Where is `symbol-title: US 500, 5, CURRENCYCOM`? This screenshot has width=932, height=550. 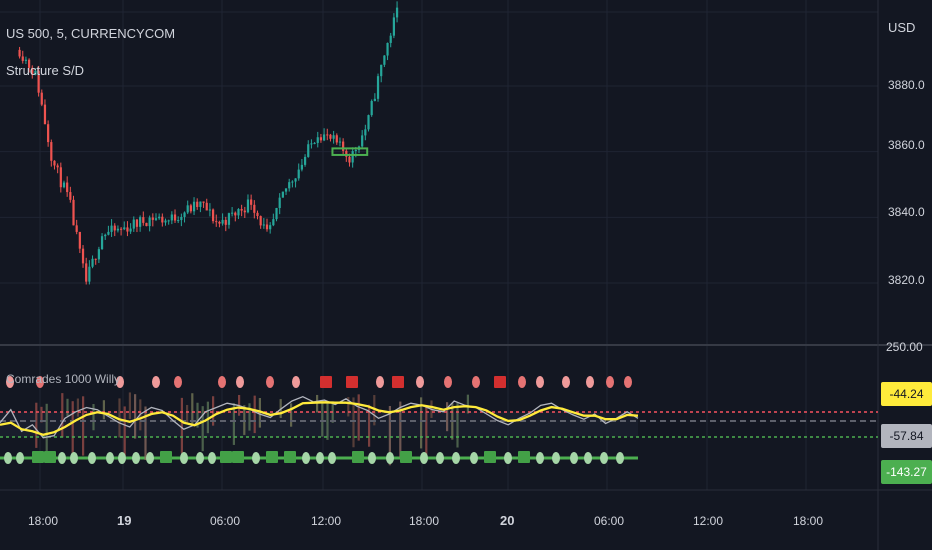 symbol-title: US 500, 5, CURRENCYCOM is located at coordinates (91, 33).